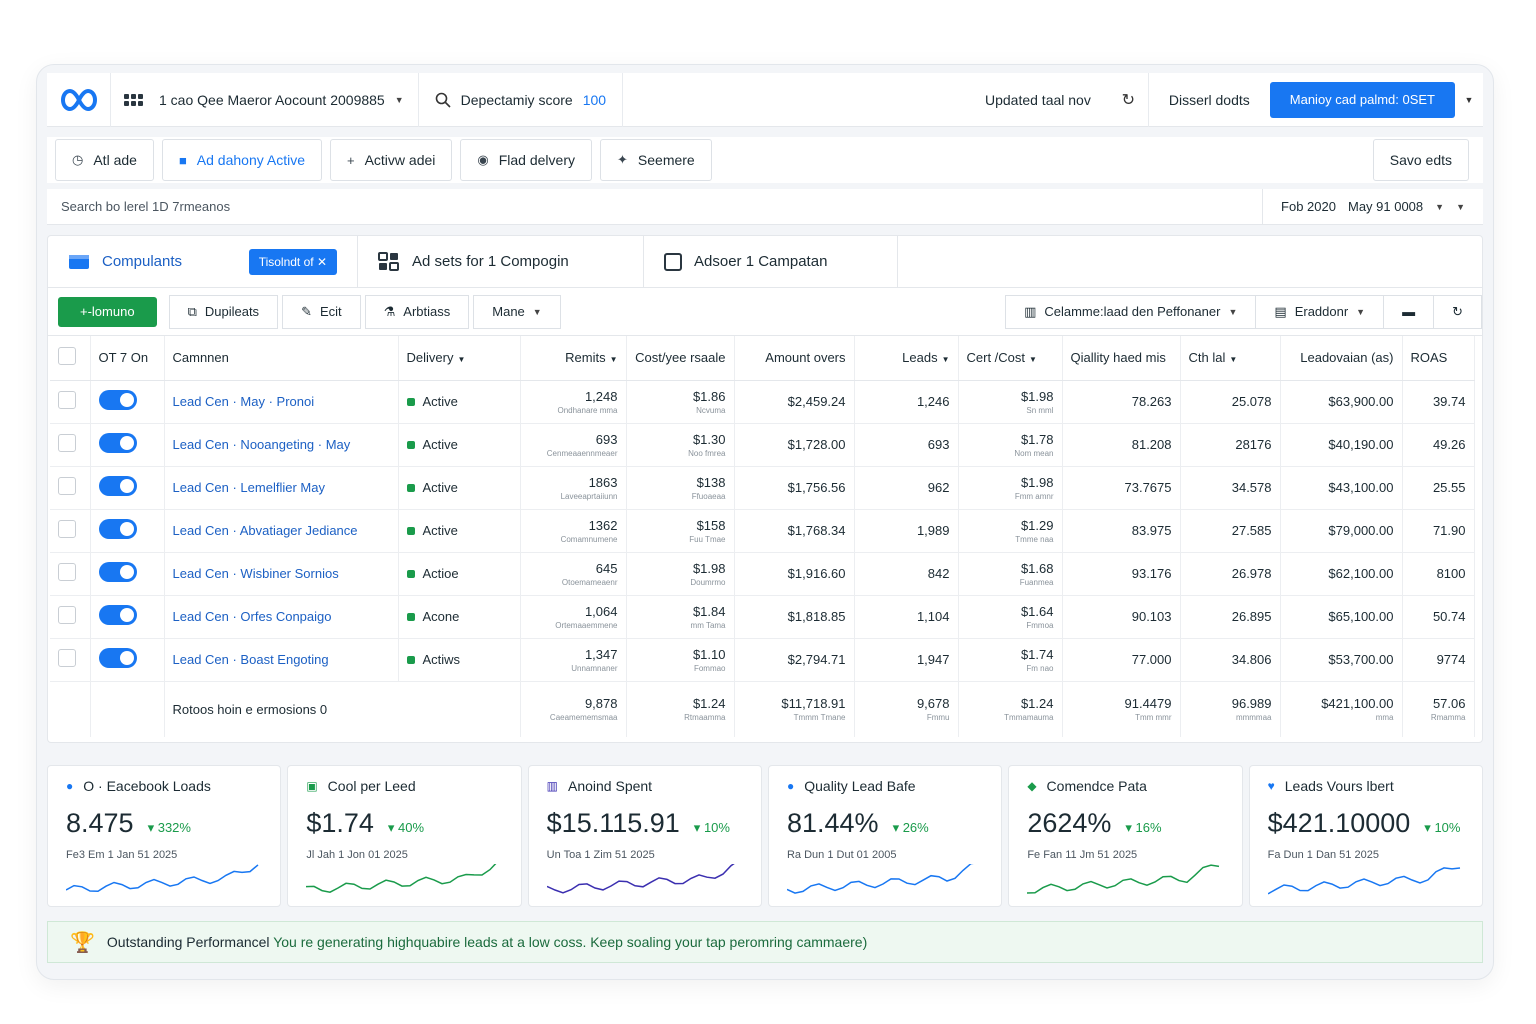 The height and width of the screenshot is (1024, 1536). I want to click on cost-per-lead-cell: $1.29 Tmme naa, so click(1010, 531).